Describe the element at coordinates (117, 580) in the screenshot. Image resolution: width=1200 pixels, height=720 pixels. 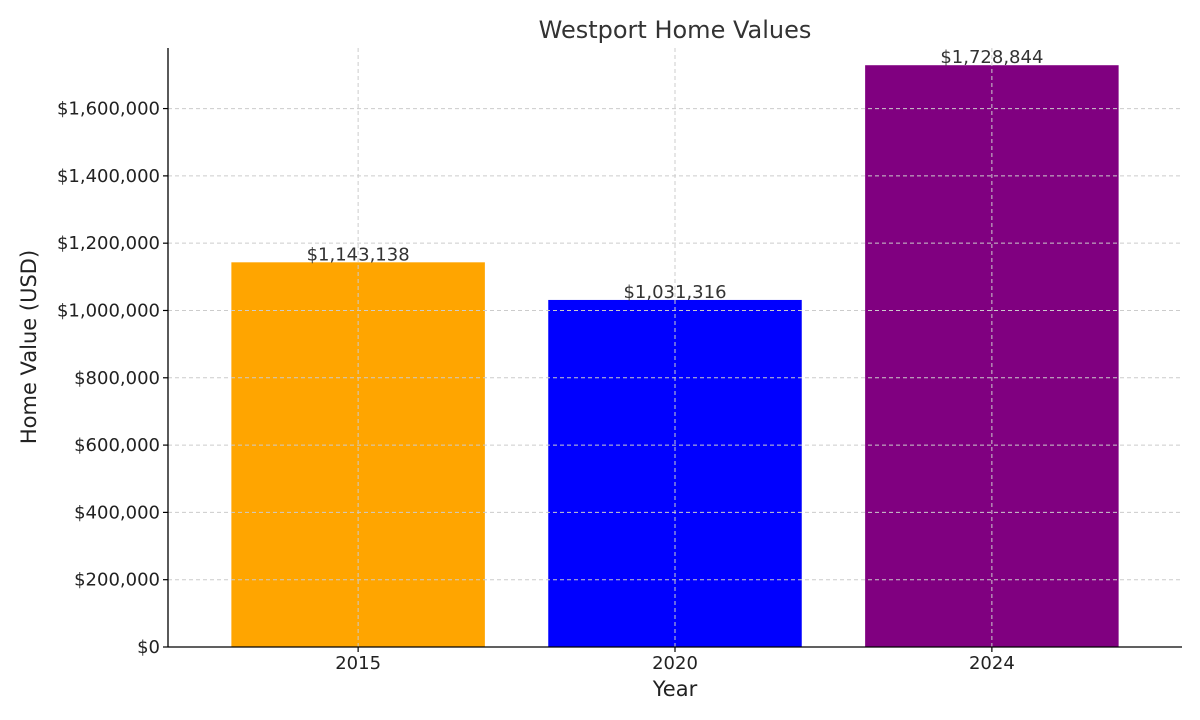
I see `y-tick-label: $200,000` at that location.